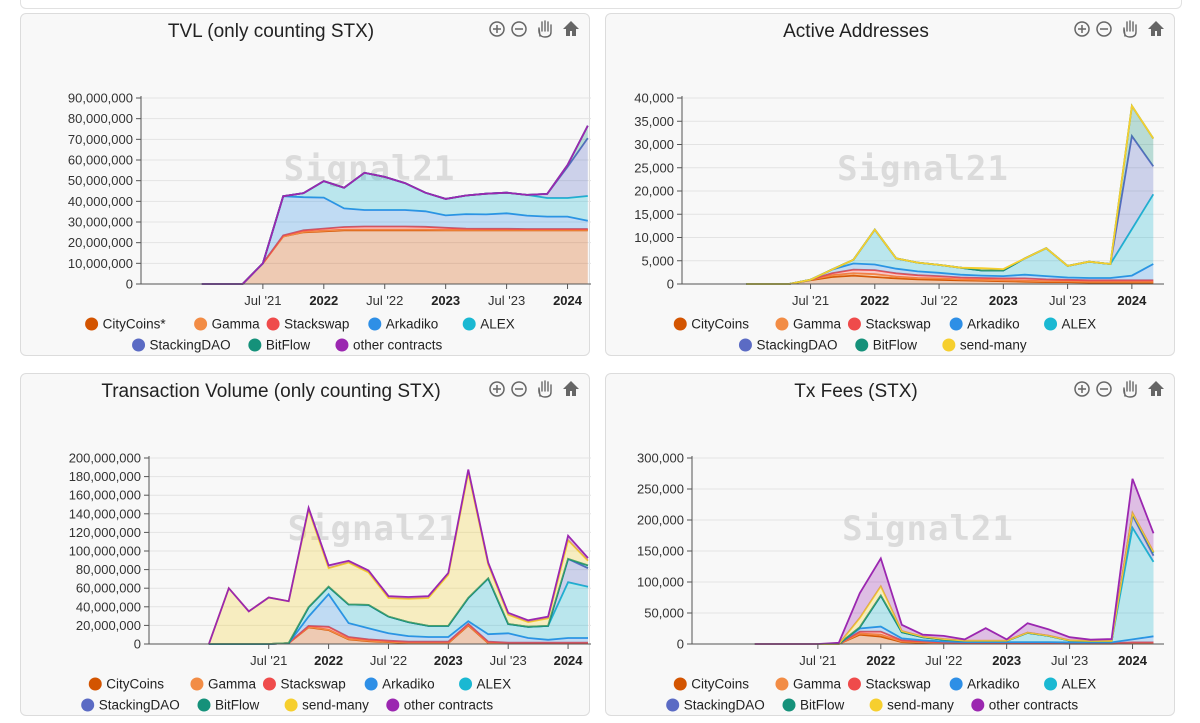  I want to click on legend-item-citycoins: CityCoins*, so click(125, 324).